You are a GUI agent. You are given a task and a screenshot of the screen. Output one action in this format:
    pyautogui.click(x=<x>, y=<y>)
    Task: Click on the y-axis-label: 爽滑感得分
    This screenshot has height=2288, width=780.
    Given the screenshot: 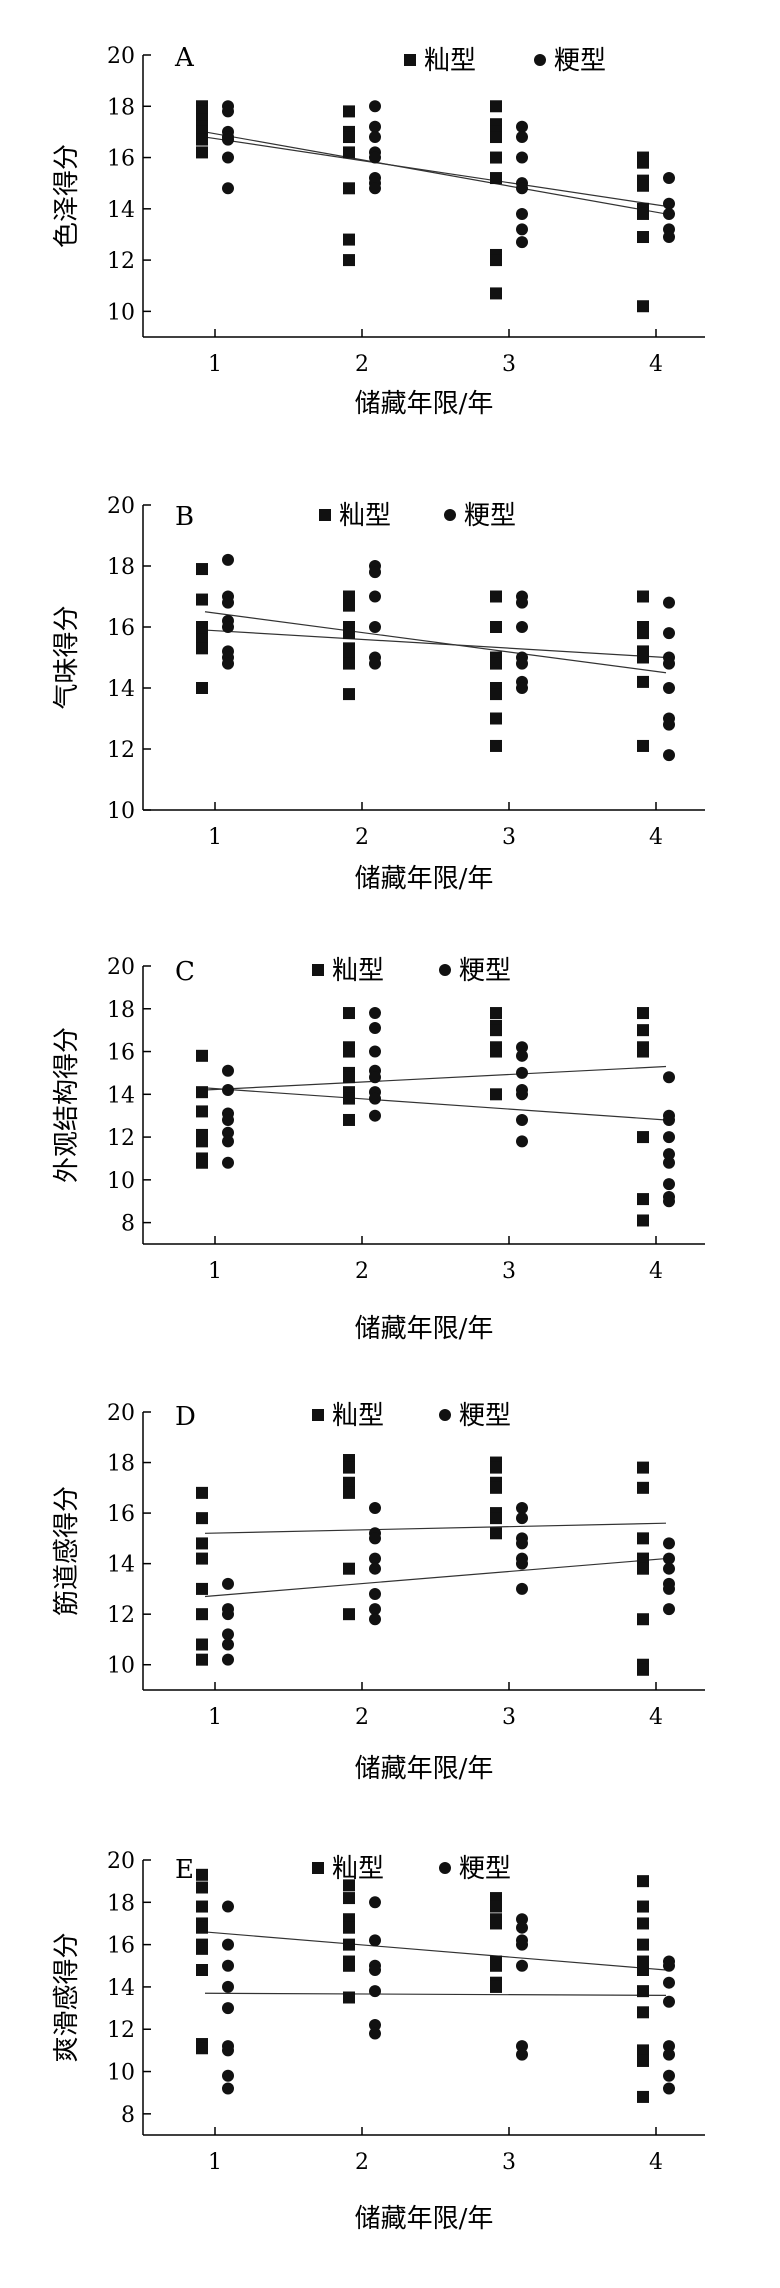 What is the action you would take?
    pyautogui.click(x=67, y=1997)
    